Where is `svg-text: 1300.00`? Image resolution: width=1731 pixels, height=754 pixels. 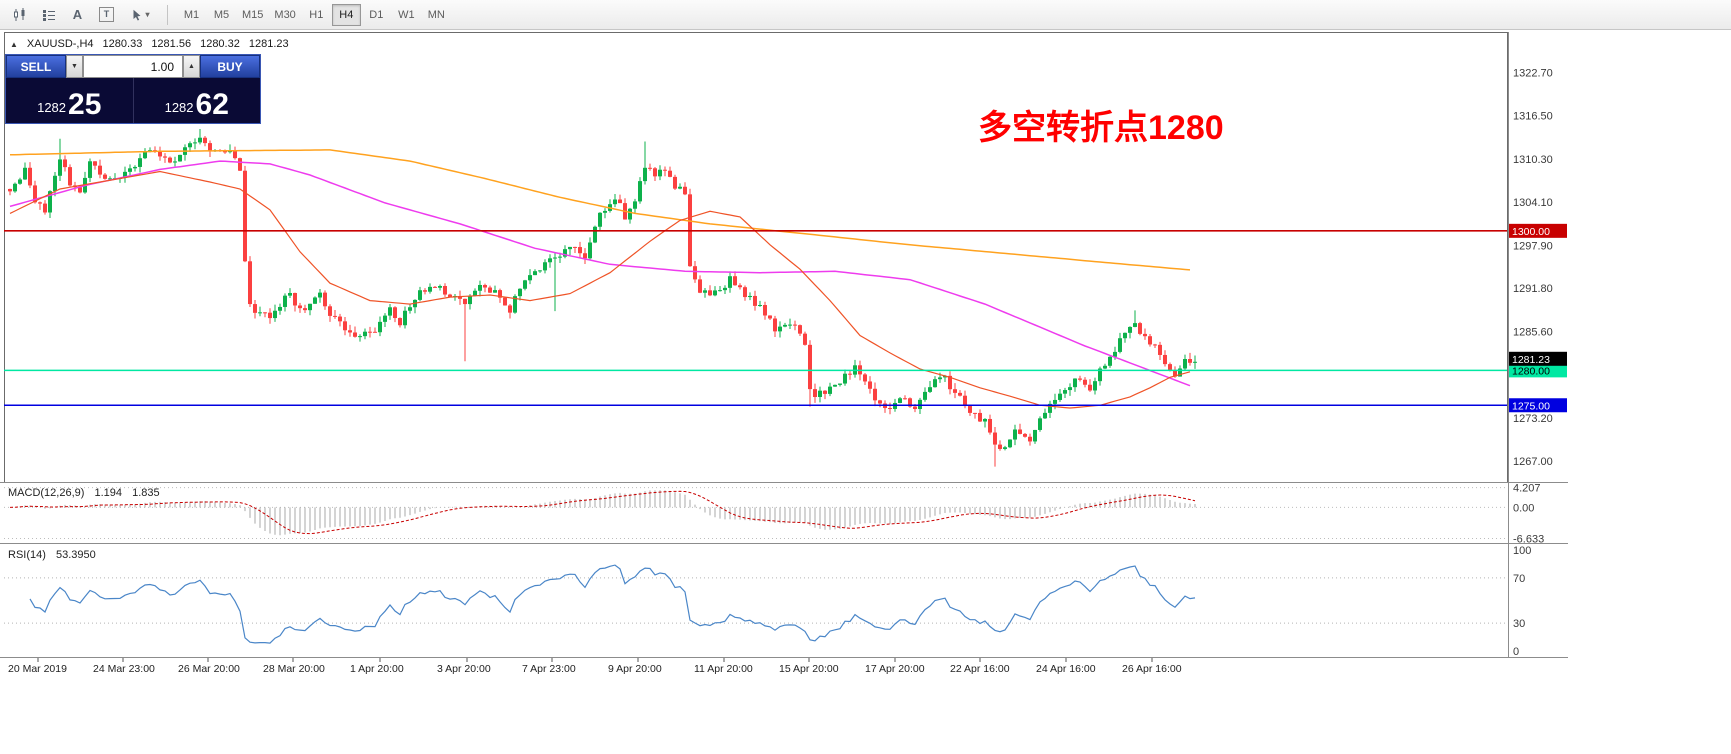 svg-text: 1300.00 is located at coordinates (1531, 232).